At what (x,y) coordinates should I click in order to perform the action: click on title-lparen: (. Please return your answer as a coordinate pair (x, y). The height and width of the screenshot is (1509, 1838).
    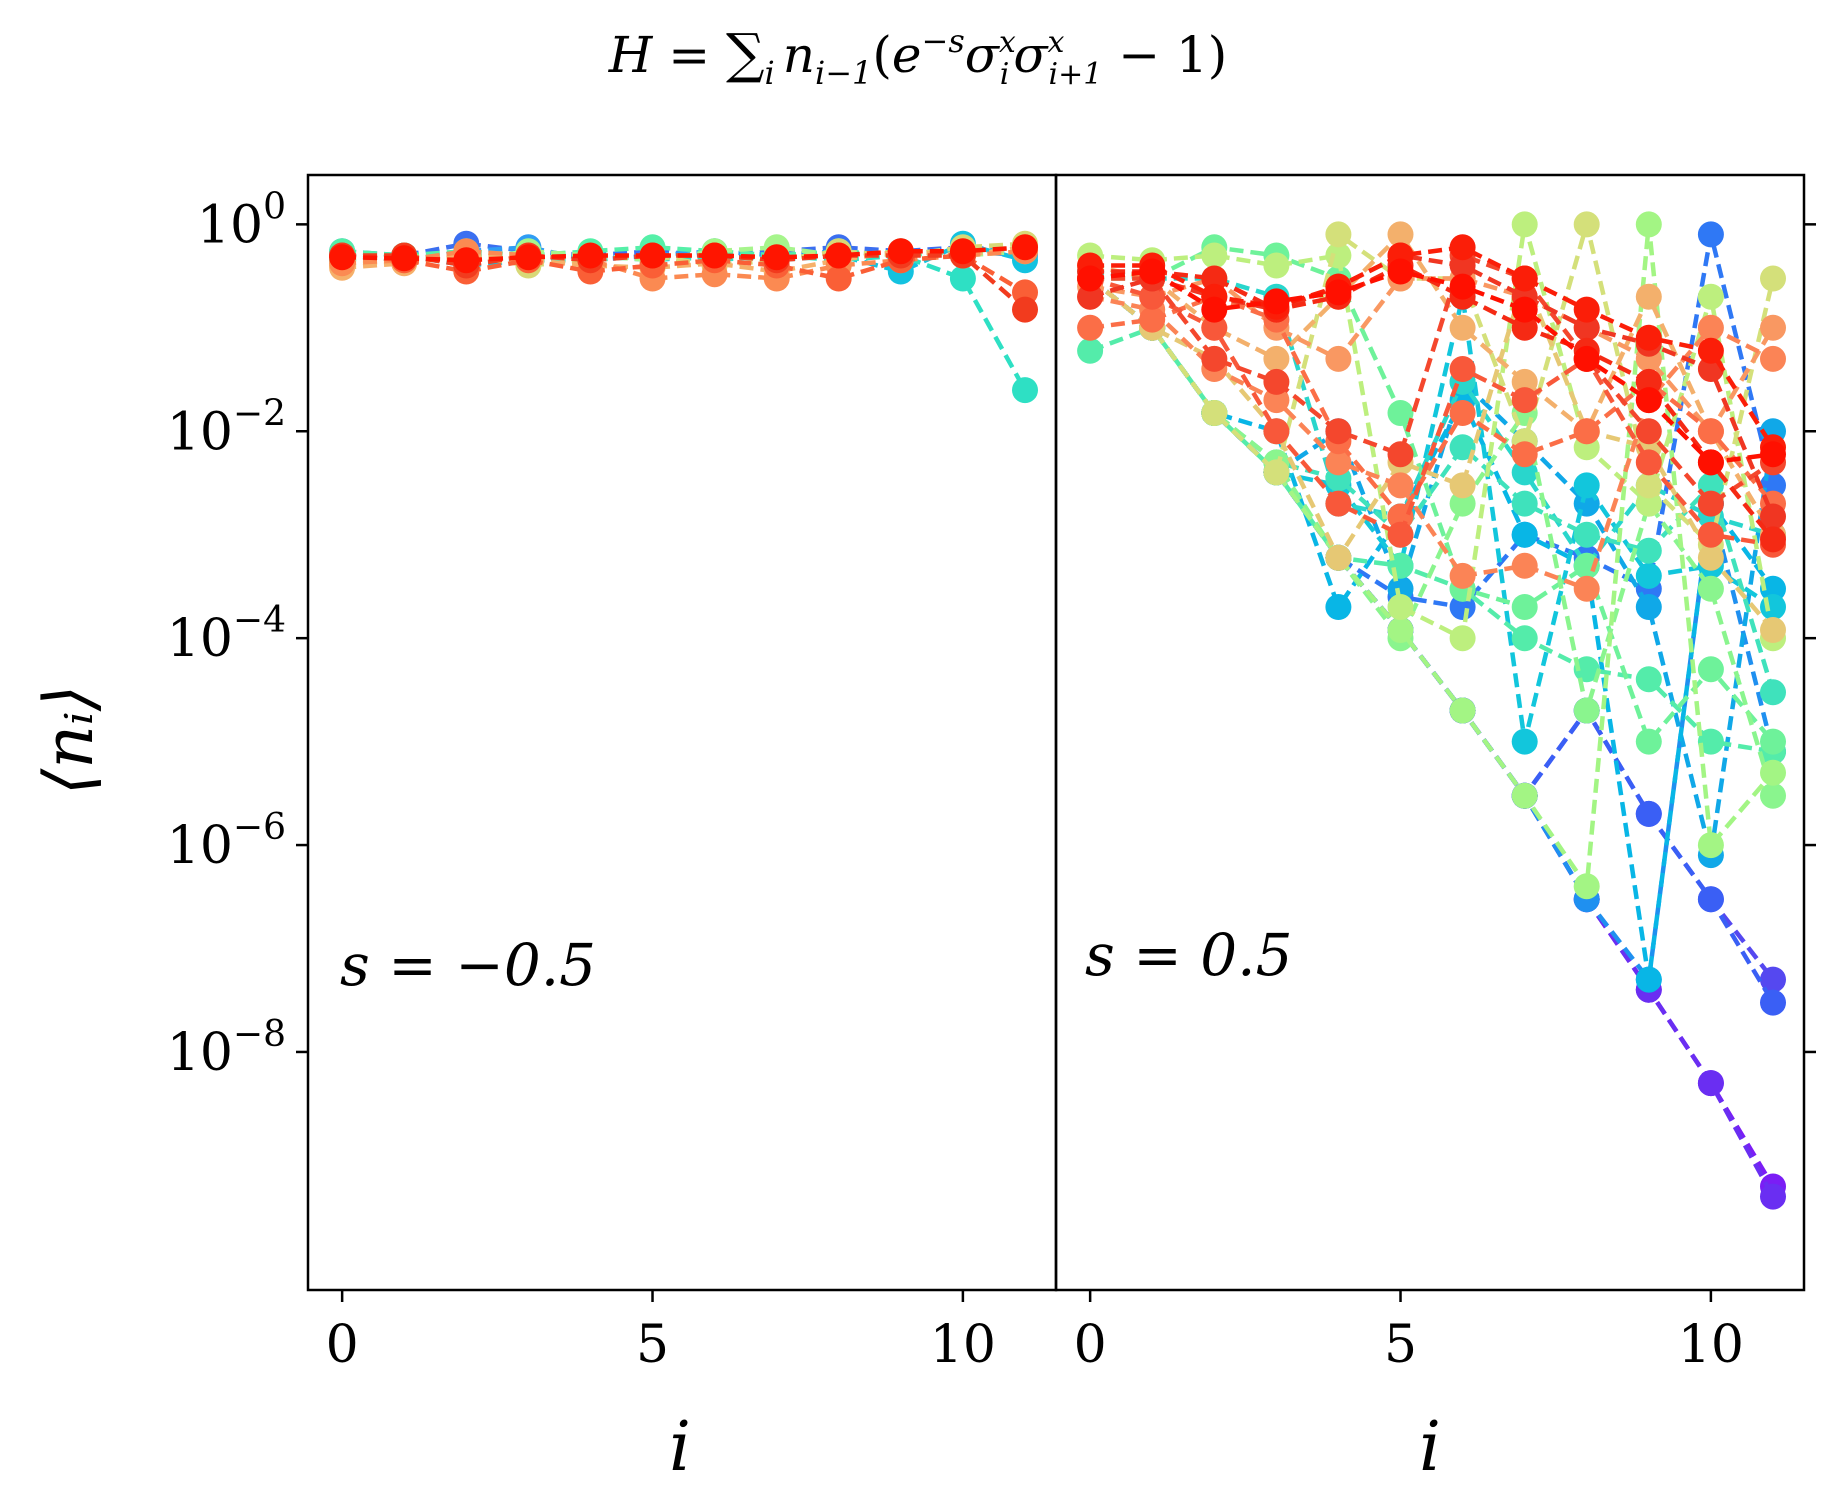
    Looking at the image, I should click on (882, 55).